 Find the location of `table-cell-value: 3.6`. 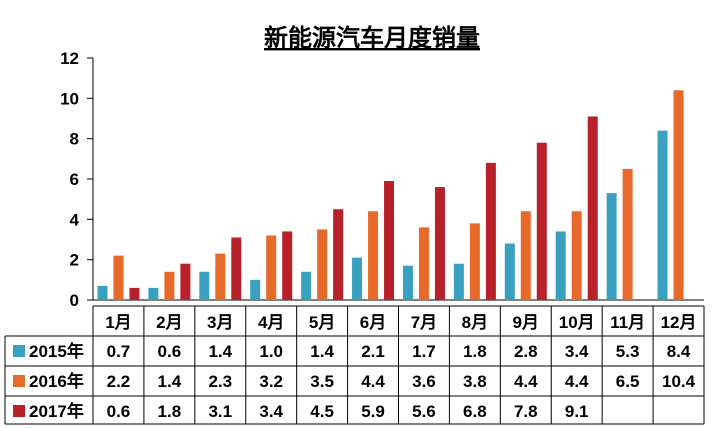

table-cell-value: 3.6 is located at coordinates (424, 381).